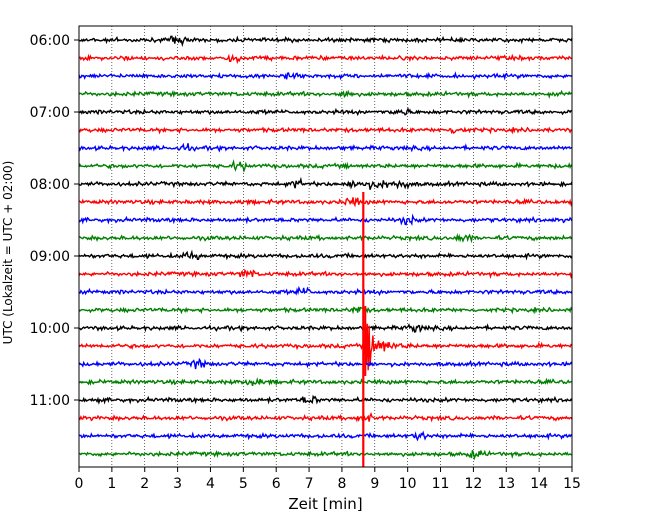  What do you see at coordinates (50, 329) in the screenshot?
I see `y-tick-label: 10:00` at bounding box center [50, 329].